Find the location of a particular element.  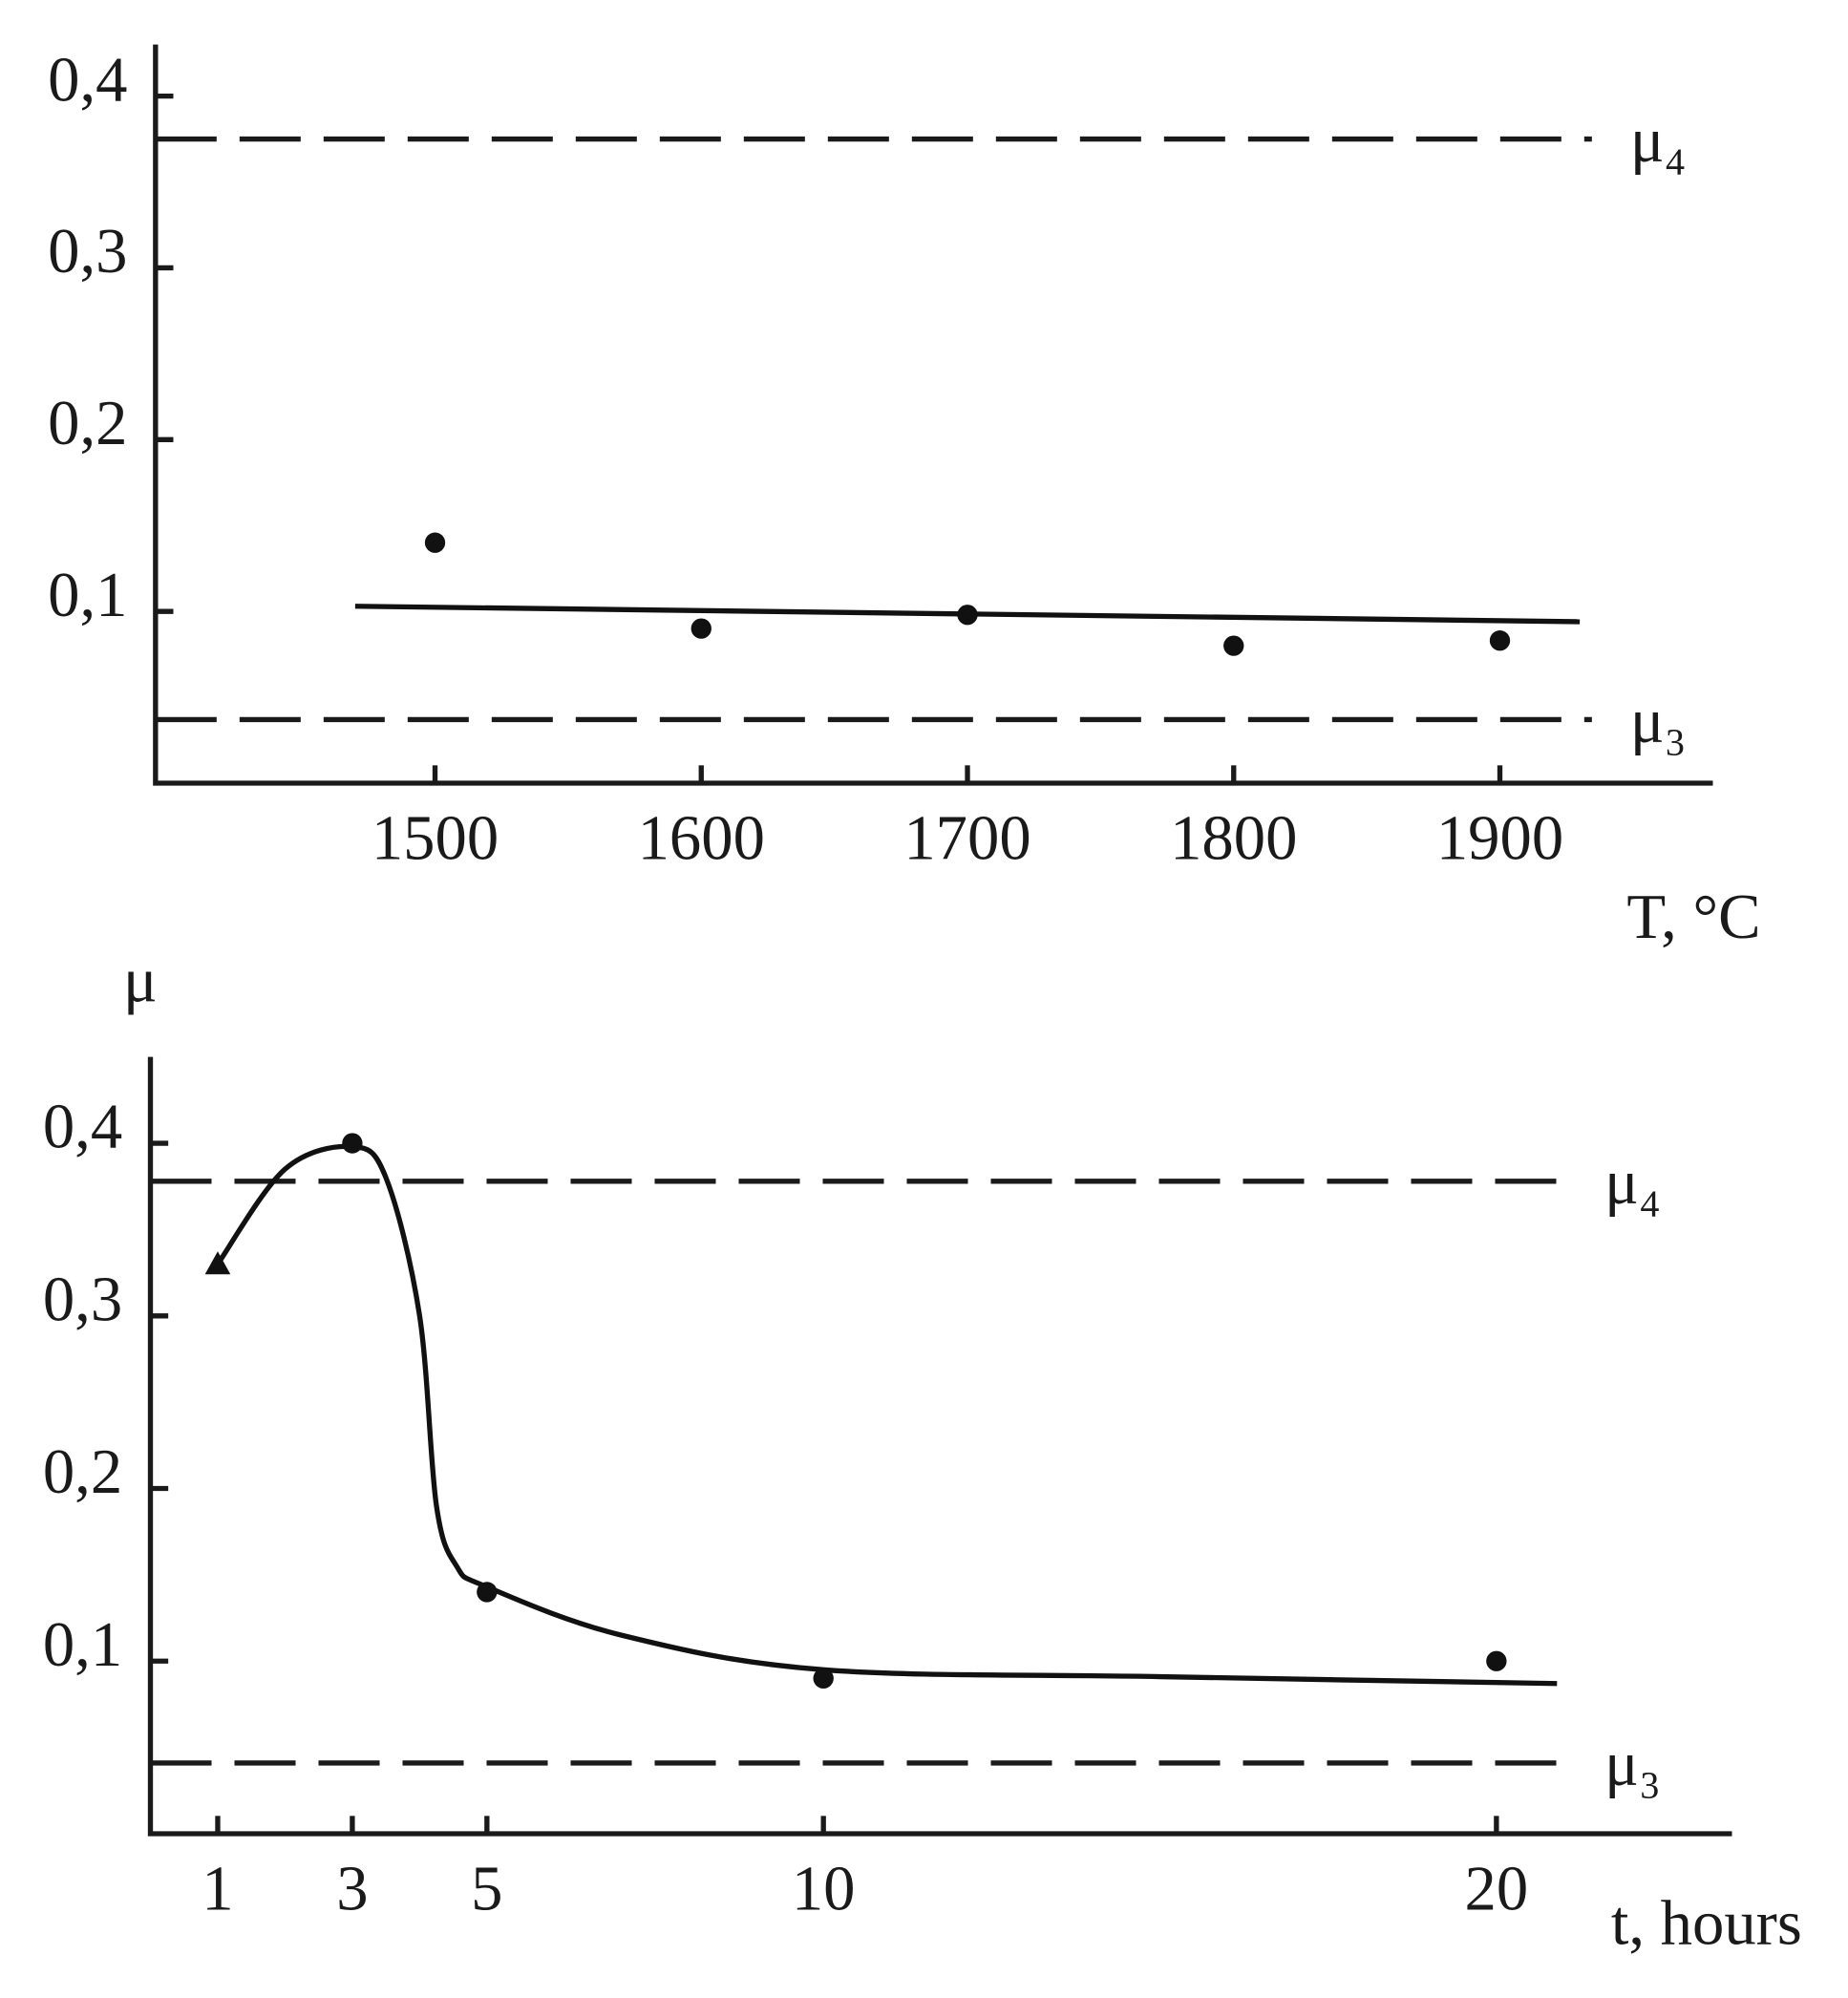

y-axis-label: μ is located at coordinates (140, 981).